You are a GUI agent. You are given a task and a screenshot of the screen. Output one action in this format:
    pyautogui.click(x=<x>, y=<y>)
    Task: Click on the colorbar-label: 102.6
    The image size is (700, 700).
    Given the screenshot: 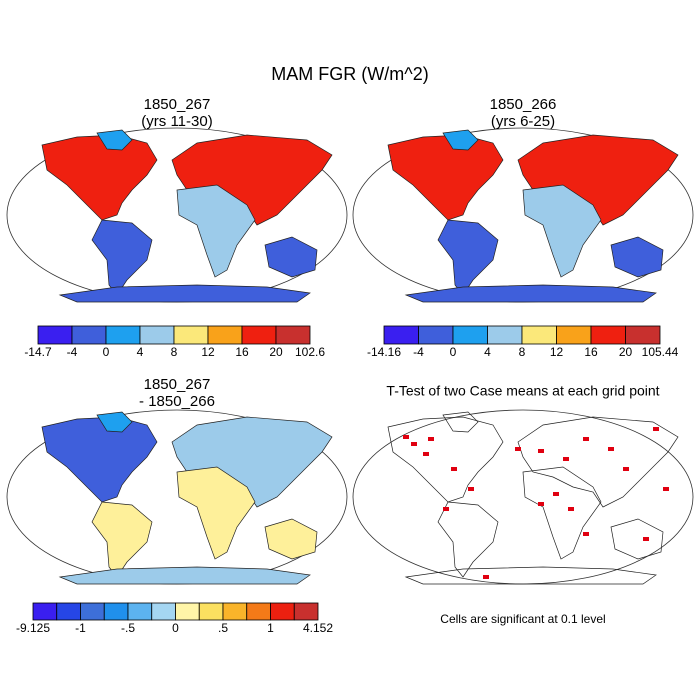 What is the action you would take?
    pyautogui.click(x=310, y=352)
    